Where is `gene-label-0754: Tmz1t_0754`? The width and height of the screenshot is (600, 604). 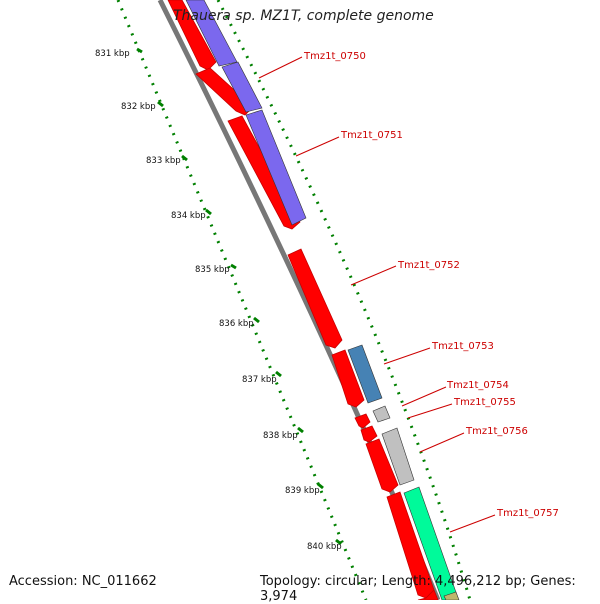 gene-label-0754: Tmz1t_0754 is located at coordinates (477, 385).